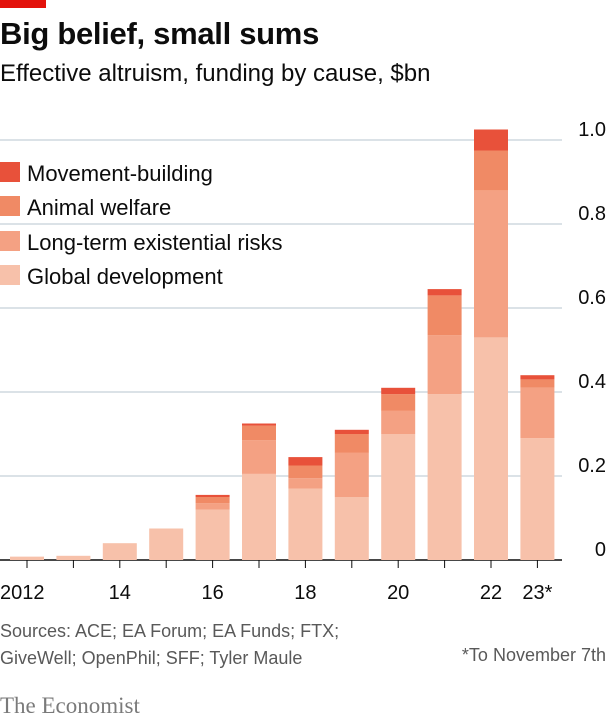 The image size is (608, 723). Describe the element at coordinates (125, 276) in the screenshot. I see `legend-label: Global development` at that location.